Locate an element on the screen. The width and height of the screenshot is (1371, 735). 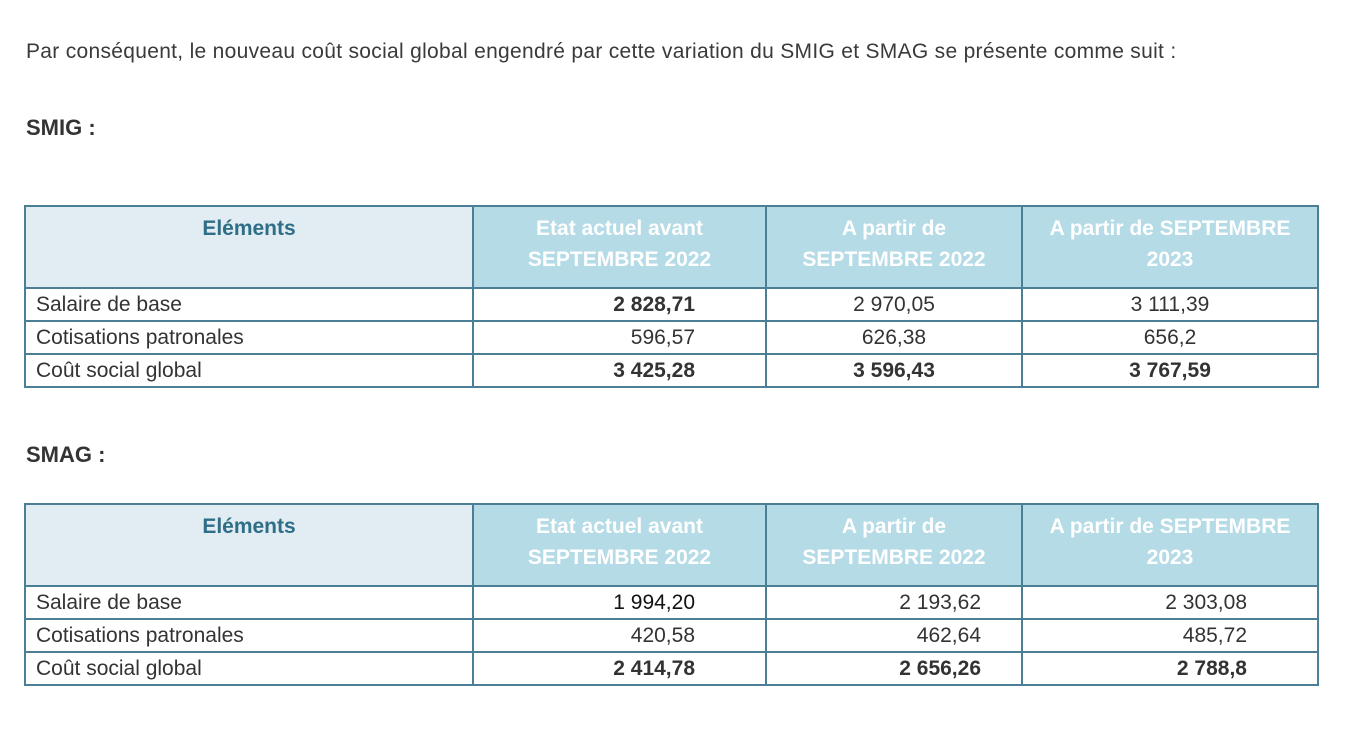
cell-value: 3 596,43 is located at coordinates (894, 370).